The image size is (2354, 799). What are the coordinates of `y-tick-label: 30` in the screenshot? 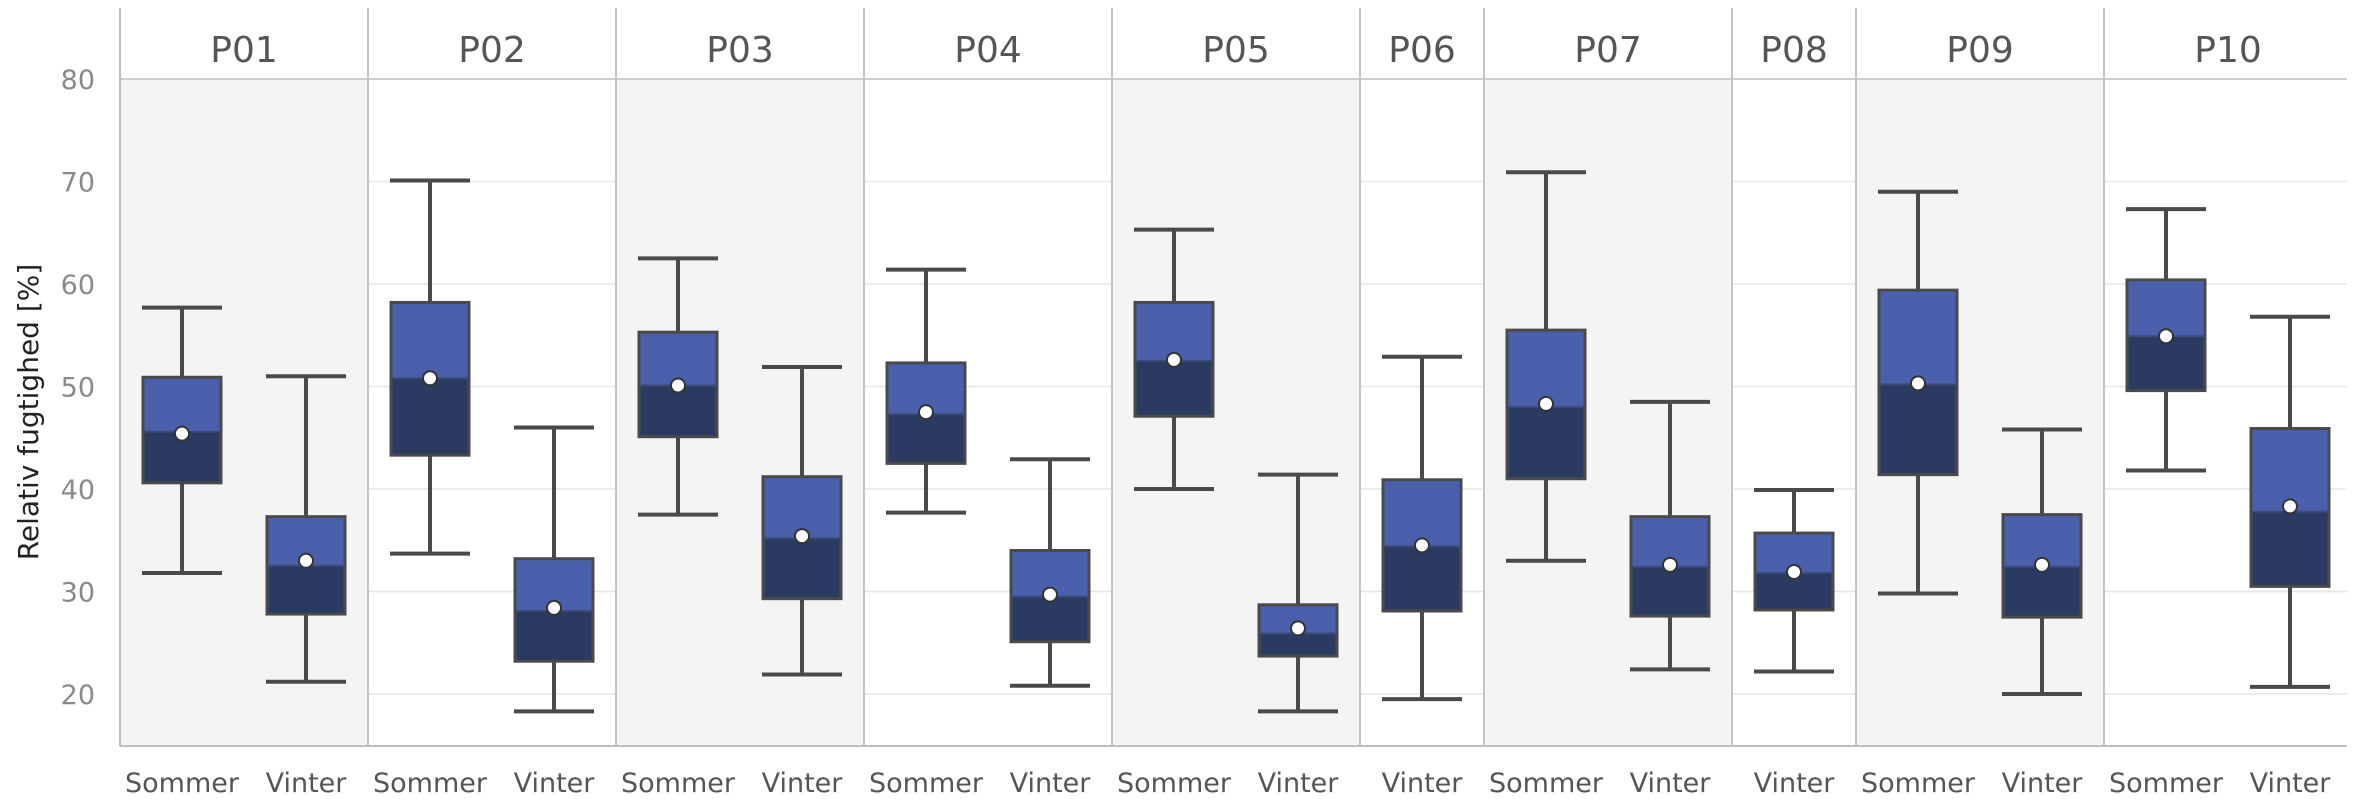 It's located at (78, 593).